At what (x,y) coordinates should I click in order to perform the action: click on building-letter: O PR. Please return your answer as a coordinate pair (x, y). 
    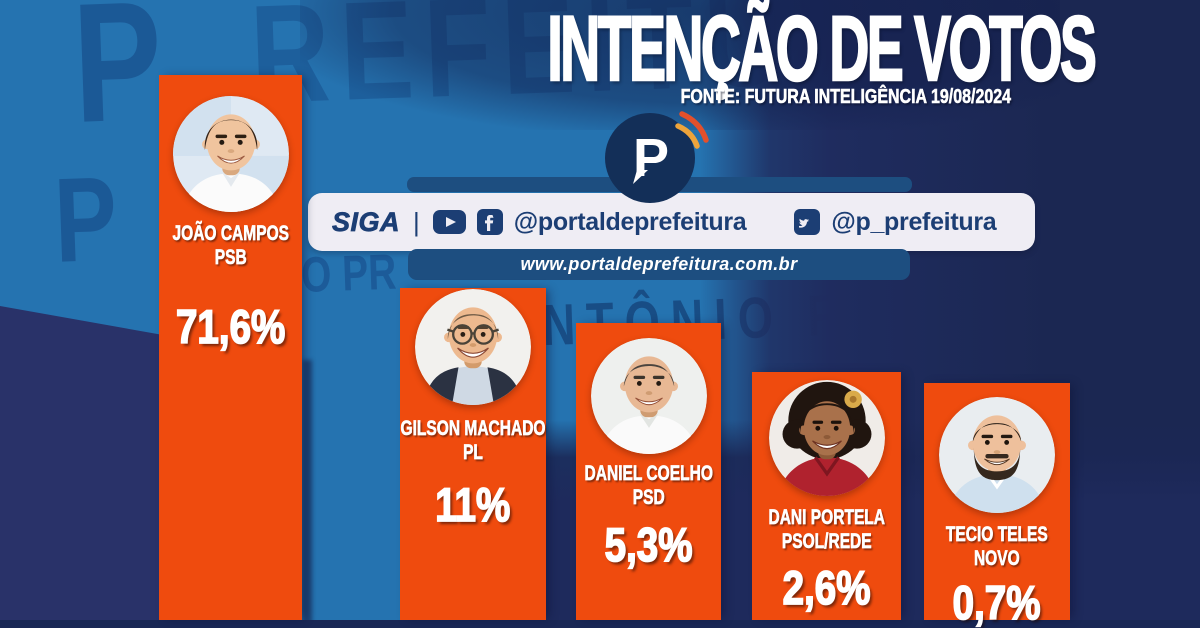
    Looking at the image, I should click on (349, 273).